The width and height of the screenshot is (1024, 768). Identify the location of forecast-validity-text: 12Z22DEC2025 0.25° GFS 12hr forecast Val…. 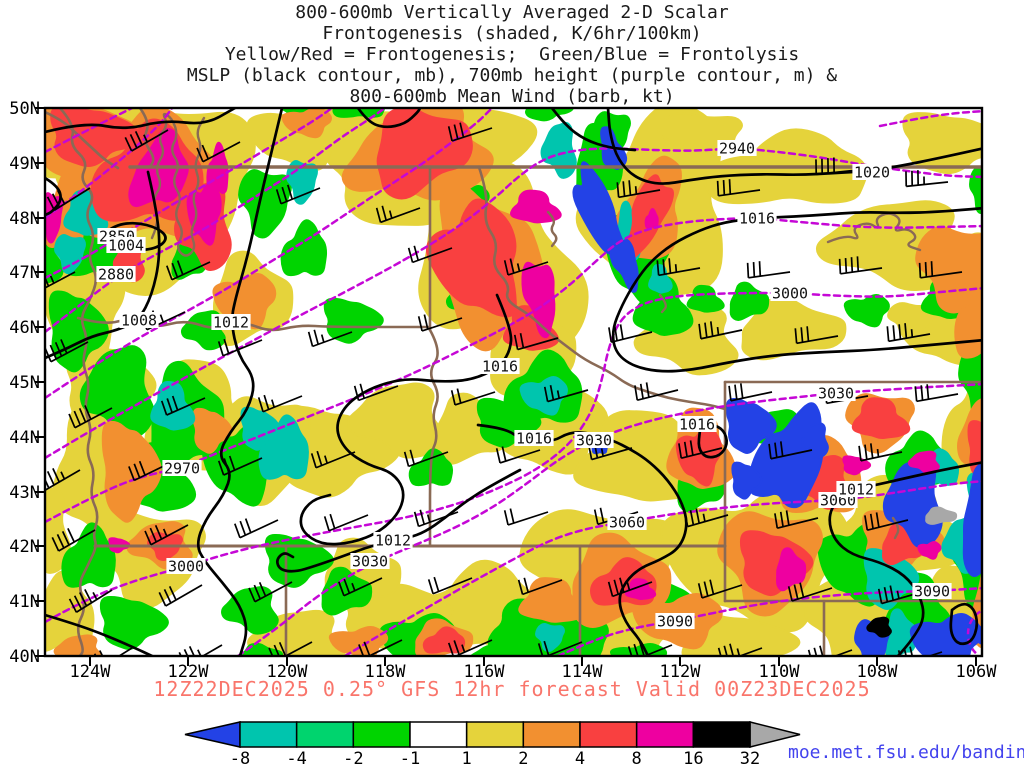
(512, 689).